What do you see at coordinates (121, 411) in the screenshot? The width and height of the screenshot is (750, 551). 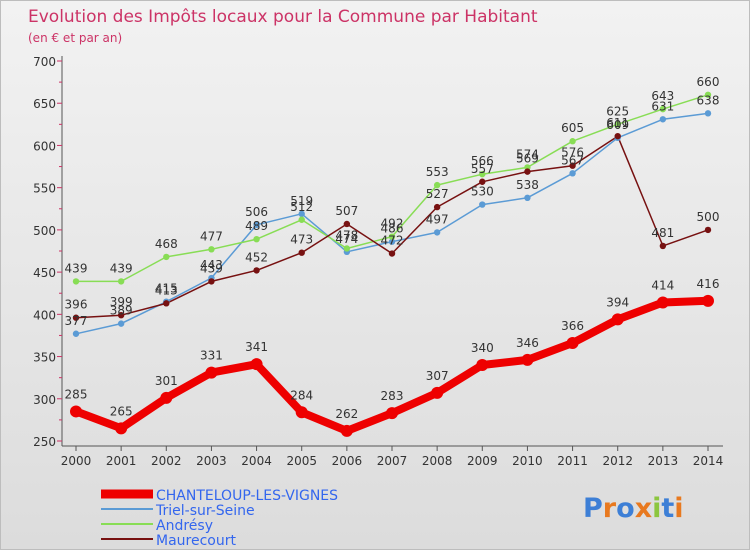 I see `data-label: 265` at bounding box center [121, 411].